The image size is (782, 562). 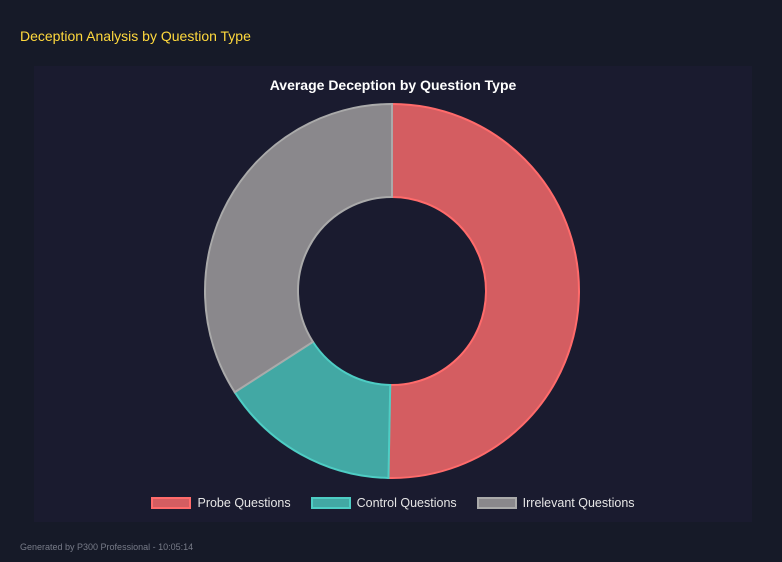 I want to click on legend-item: Probe Questions, so click(x=221, y=503).